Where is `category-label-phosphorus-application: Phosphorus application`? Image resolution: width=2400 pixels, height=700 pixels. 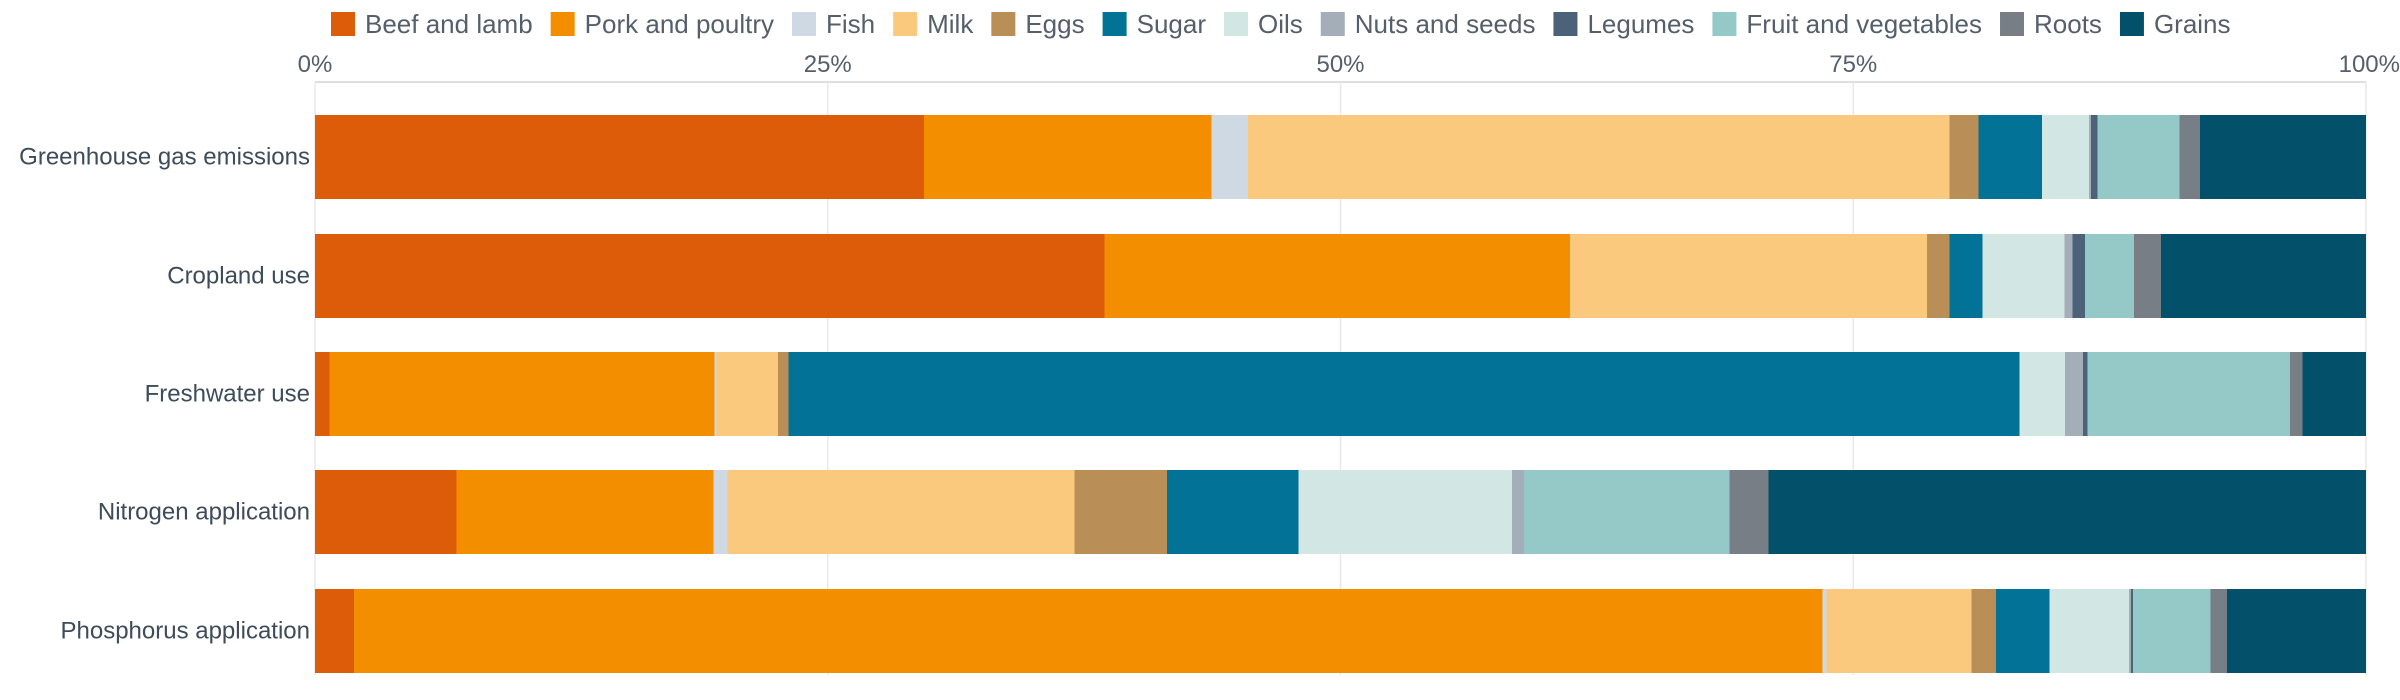
category-label-phosphorus-application: Phosphorus application is located at coordinates (185, 631).